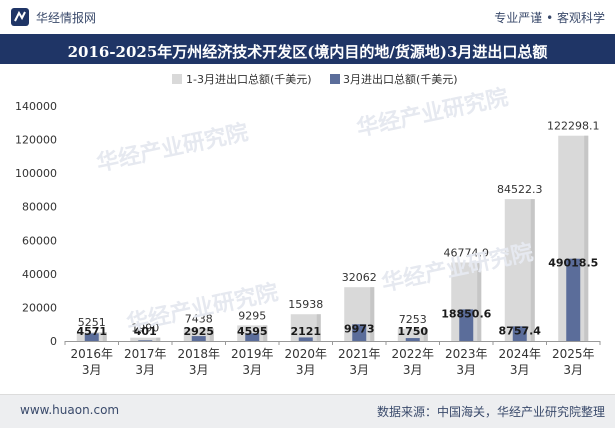 The image size is (615, 428). I want to click on data-label-march: 4571, so click(91, 331).